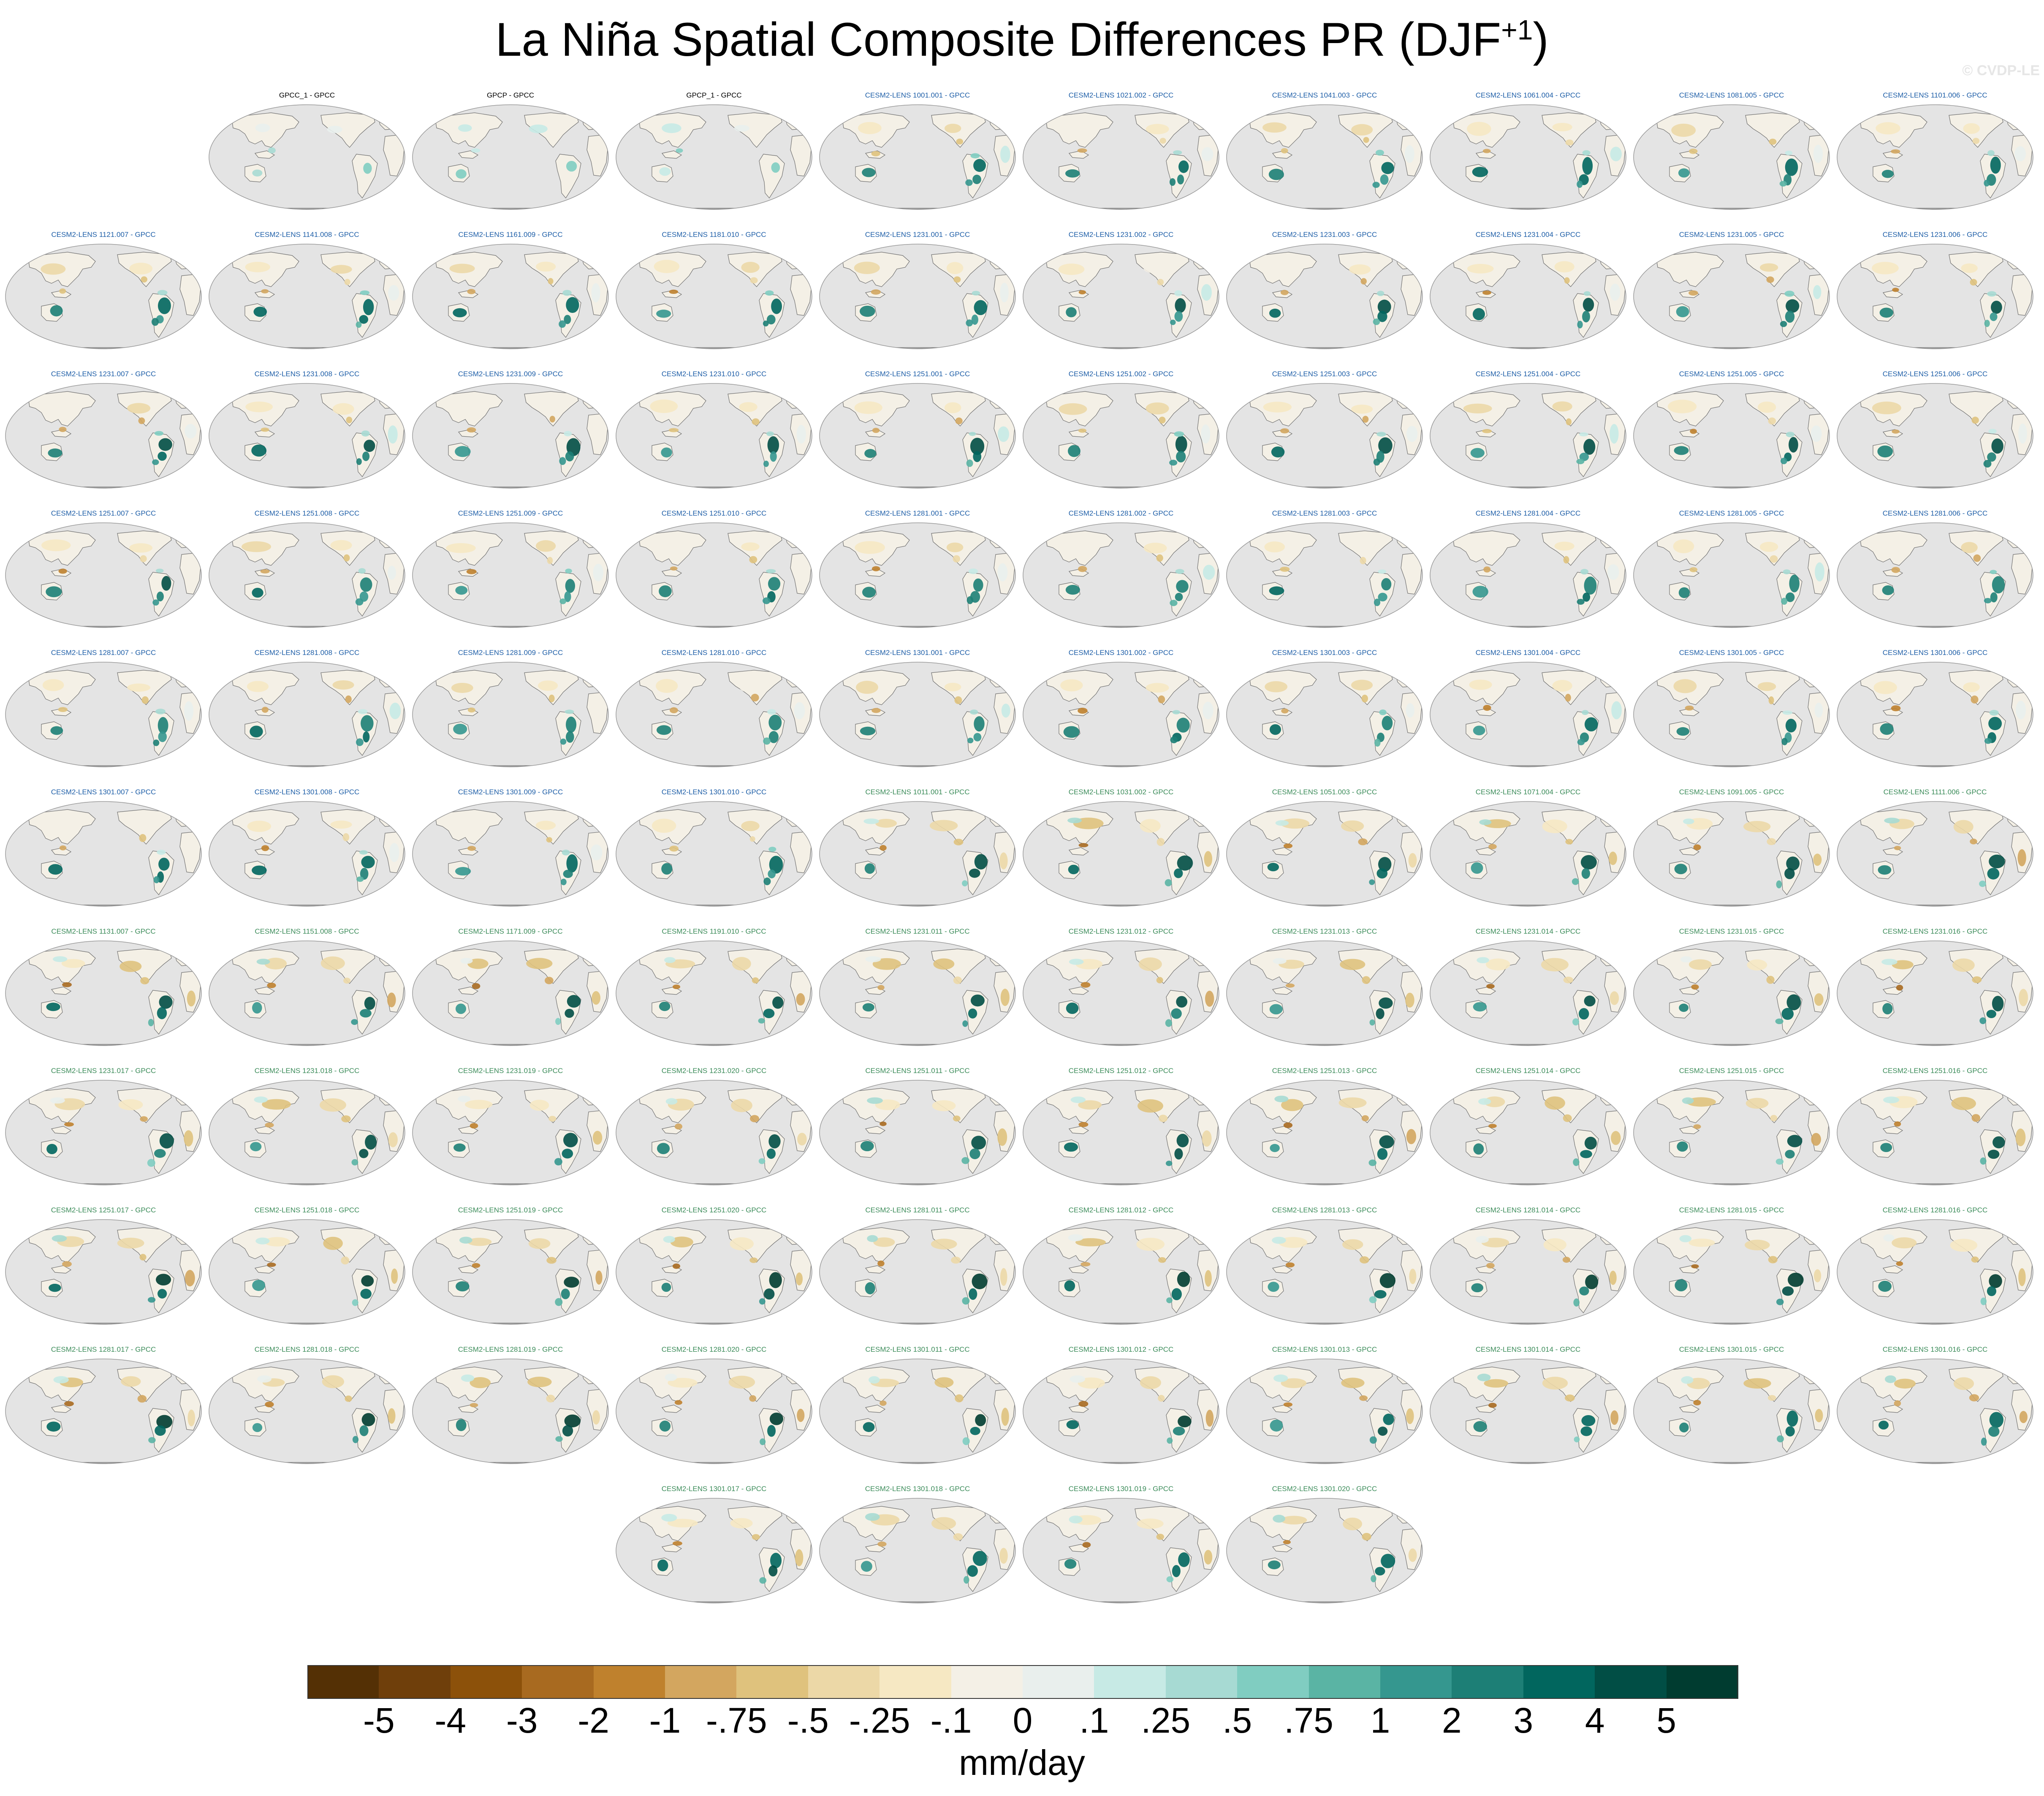 The image size is (2044, 1796). What do you see at coordinates (1325, 430) in the screenshot?
I see `map-panel: CESM2-LENS 1251.003 - GPCC` at bounding box center [1325, 430].